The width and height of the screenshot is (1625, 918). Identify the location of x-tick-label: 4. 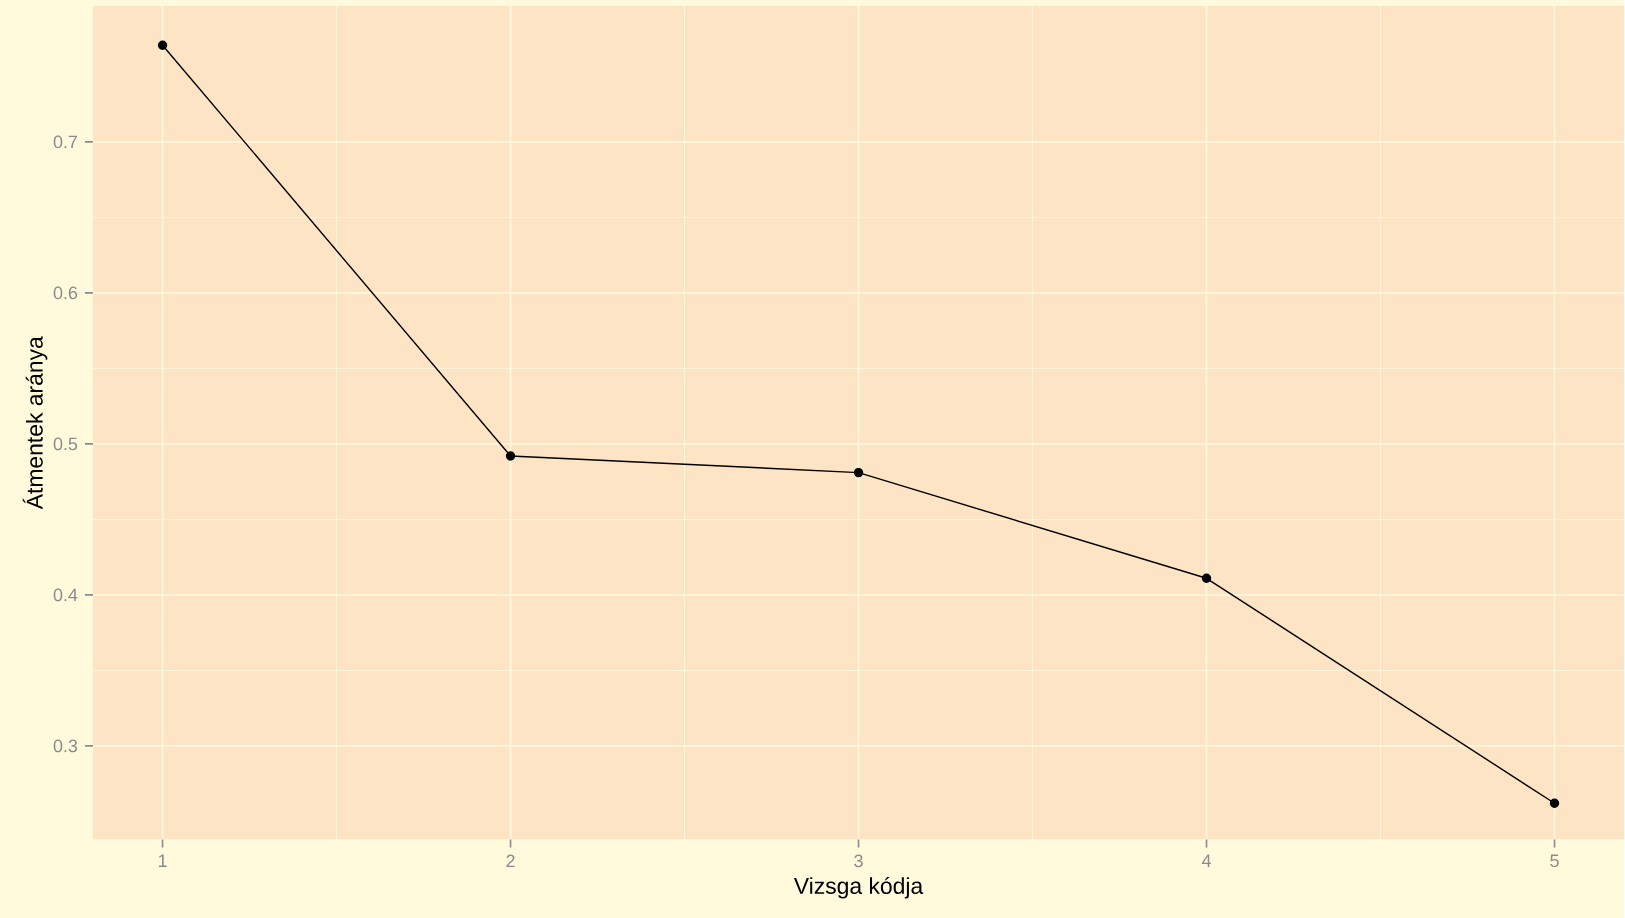
(1206, 860).